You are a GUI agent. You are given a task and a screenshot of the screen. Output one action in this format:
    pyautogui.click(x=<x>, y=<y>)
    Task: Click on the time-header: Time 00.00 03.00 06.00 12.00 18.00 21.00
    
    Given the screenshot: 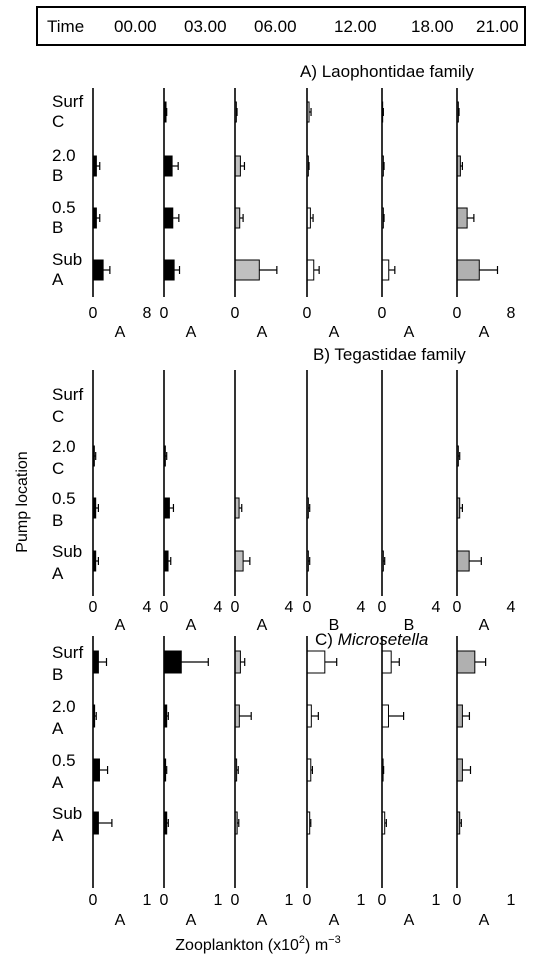 What is the action you would take?
    pyautogui.click(x=281, y=26)
    